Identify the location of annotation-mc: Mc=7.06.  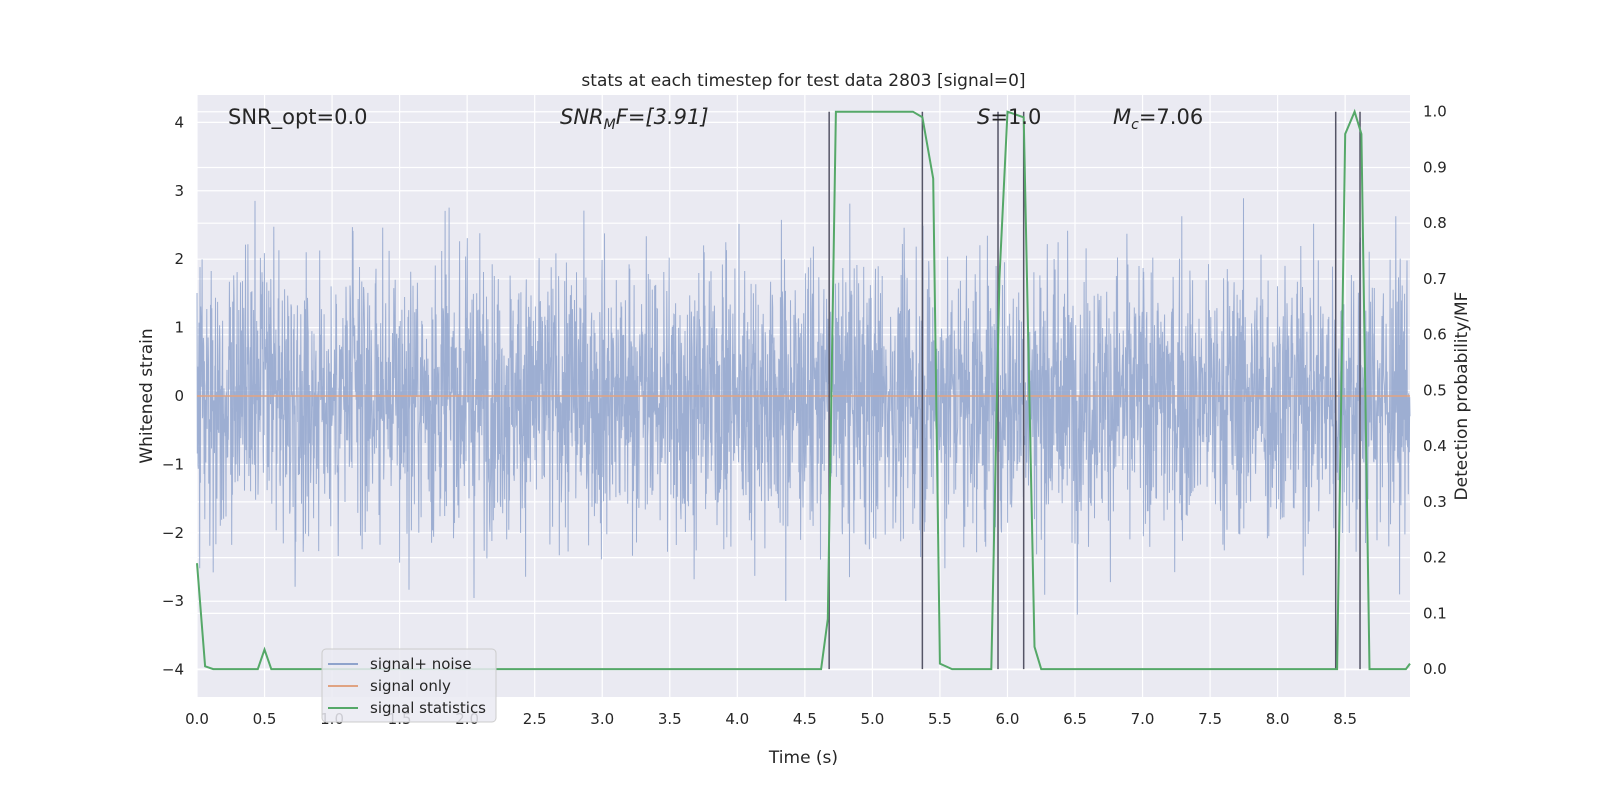
(1158, 119).